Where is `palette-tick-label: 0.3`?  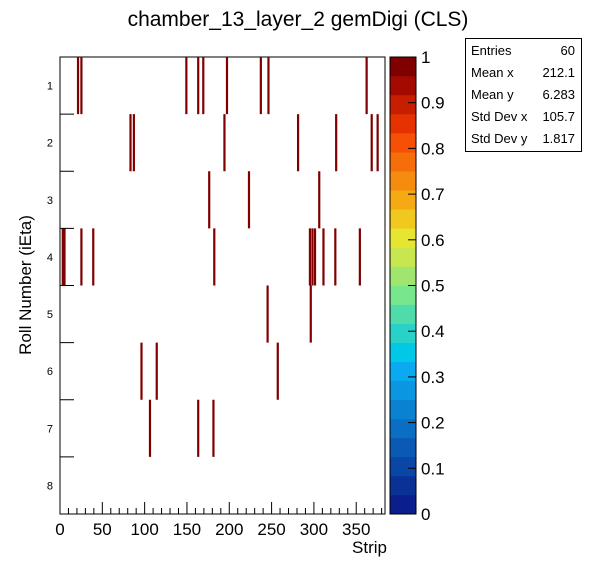
palette-tick-label: 0.3 is located at coordinates (433, 377).